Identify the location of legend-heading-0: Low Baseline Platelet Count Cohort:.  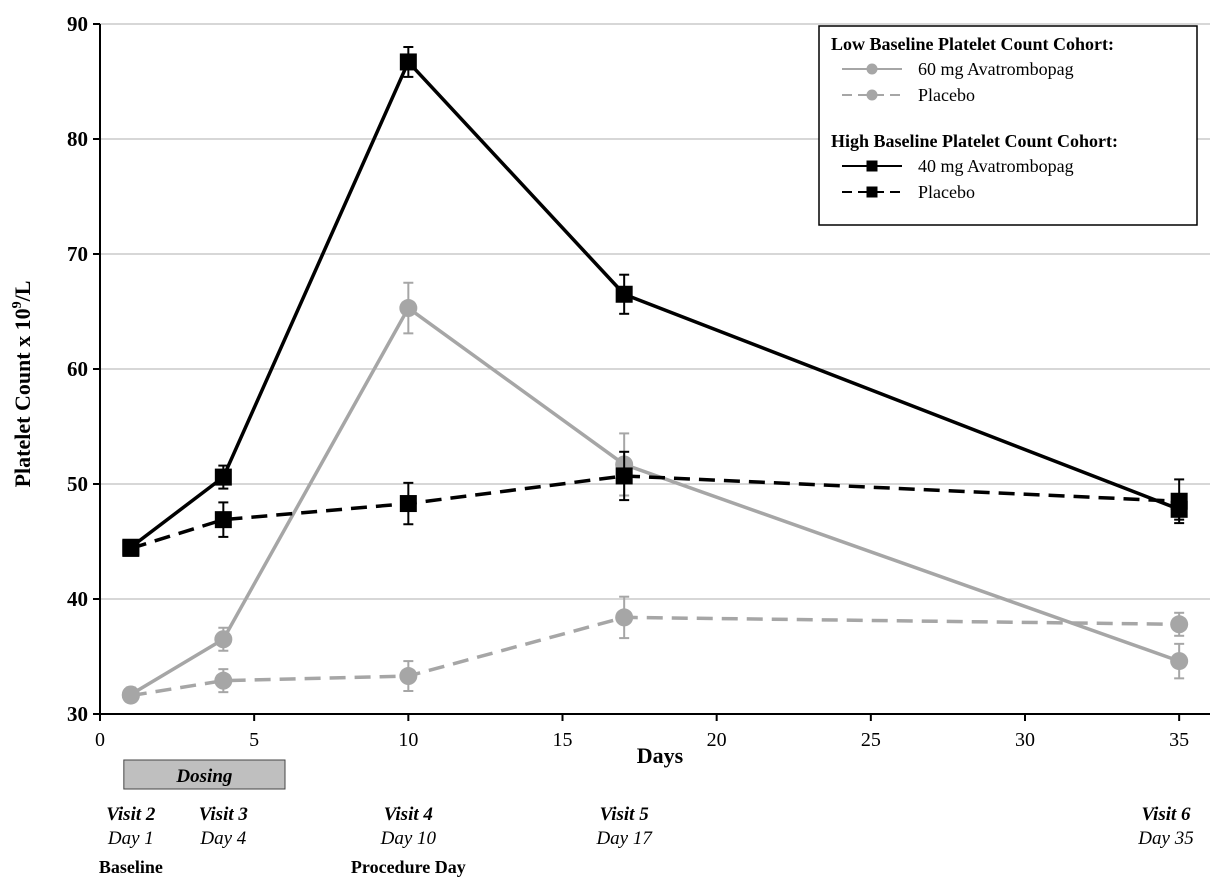
(972, 44).